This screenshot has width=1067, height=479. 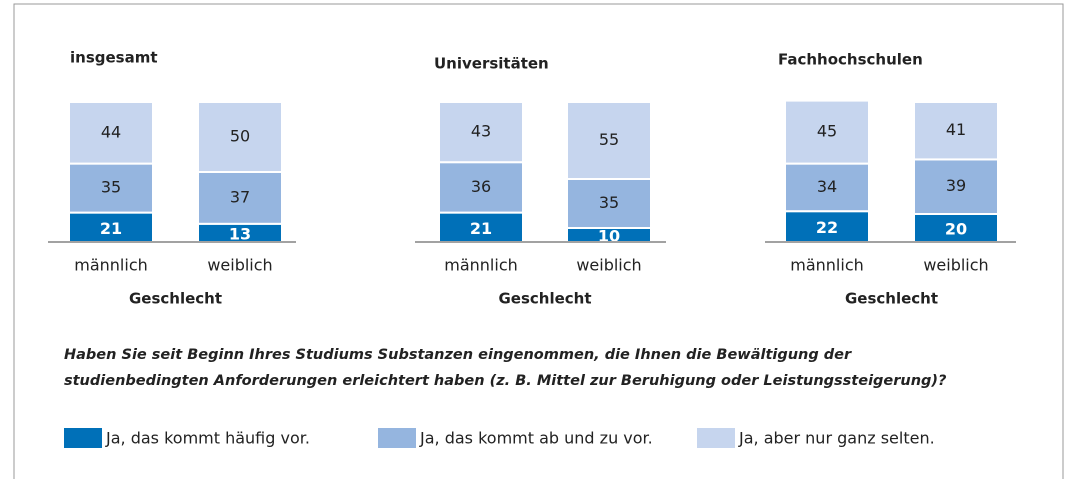 I want to click on legend-label: Ja, aber nur ganz selten., so click(x=836, y=438).